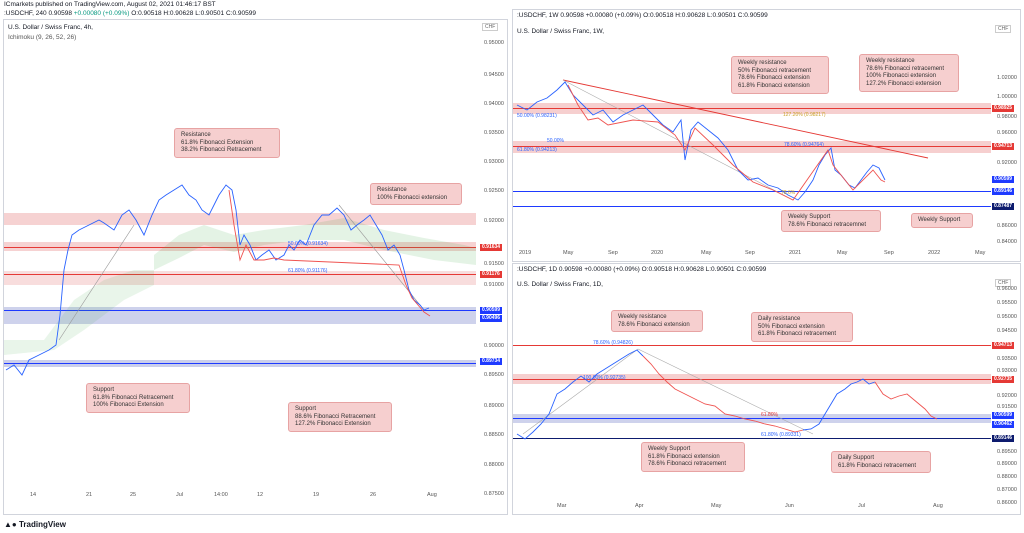 Image resolution: width=1024 pixels, height=533 pixels. Describe the element at coordinates (146, 13) in the screenshot. I see `ohlc-open: O:0.90518` at that location.